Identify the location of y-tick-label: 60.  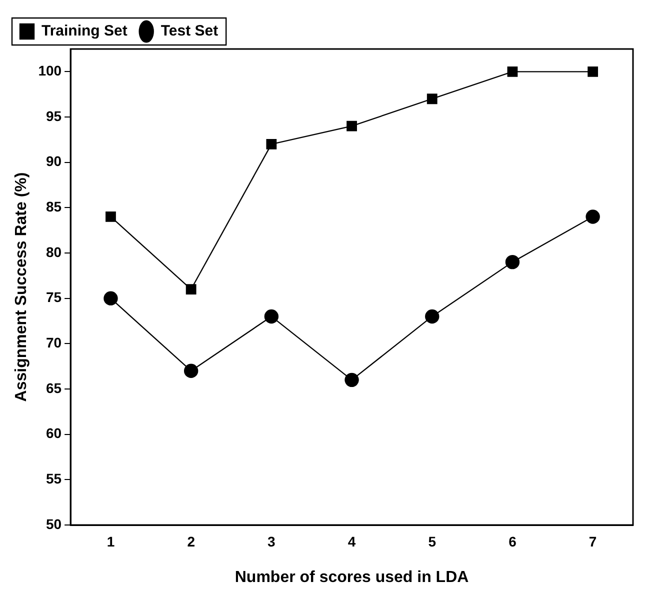
(54, 433).